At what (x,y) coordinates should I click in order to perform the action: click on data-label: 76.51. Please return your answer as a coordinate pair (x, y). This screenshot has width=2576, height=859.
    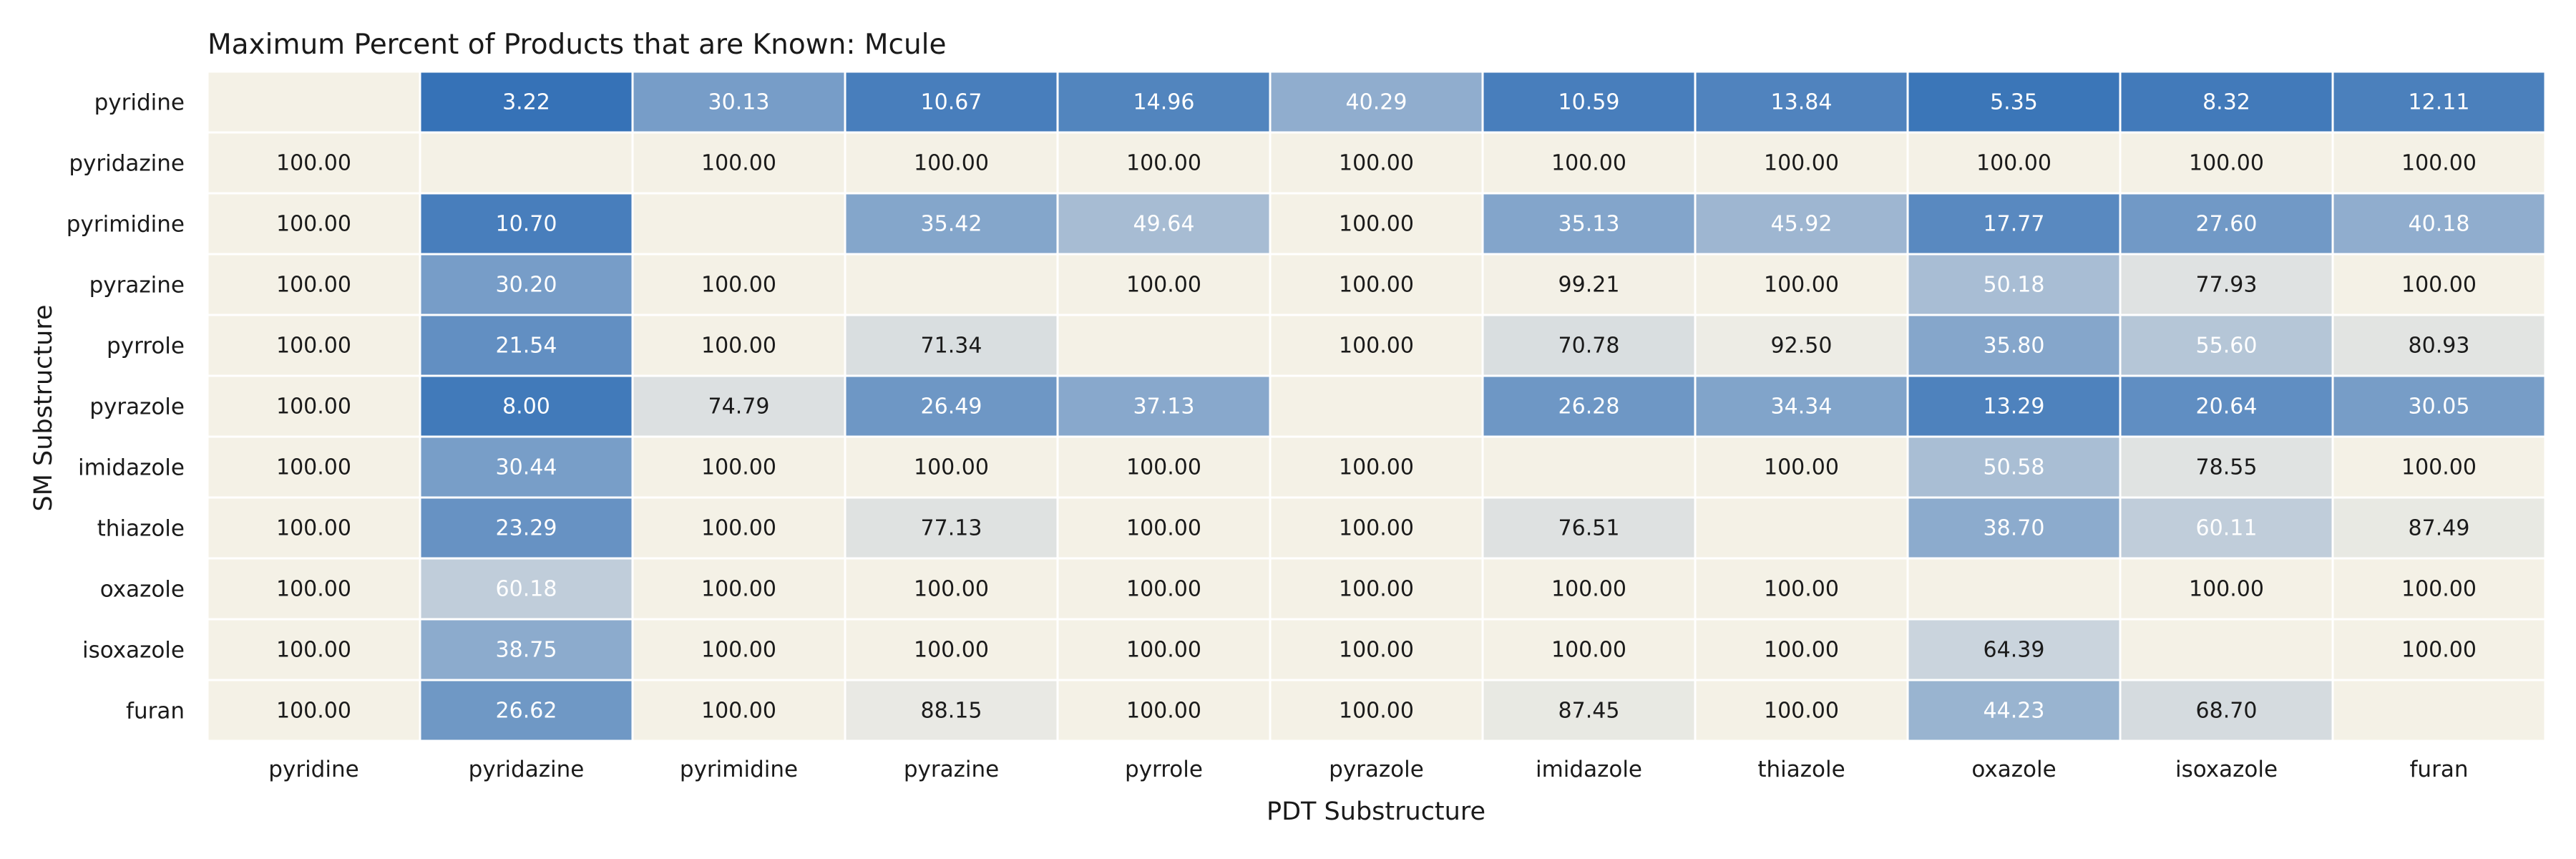
    Looking at the image, I should click on (1589, 528).